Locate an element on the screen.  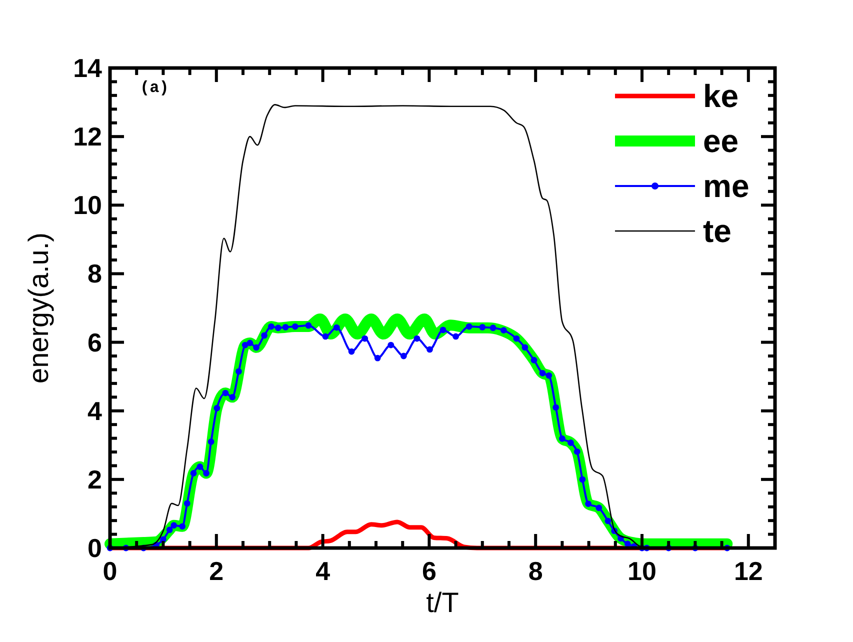
legend-label: me is located at coordinates (726, 186).